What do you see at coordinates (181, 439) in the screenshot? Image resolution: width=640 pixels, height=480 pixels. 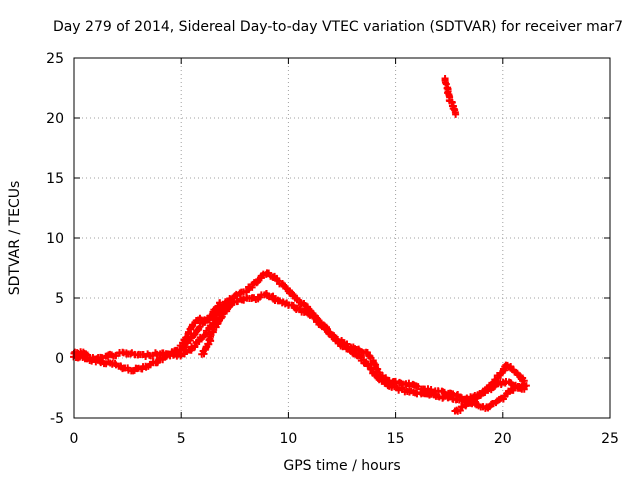 I see `x-tick-label: 5` at bounding box center [181, 439].